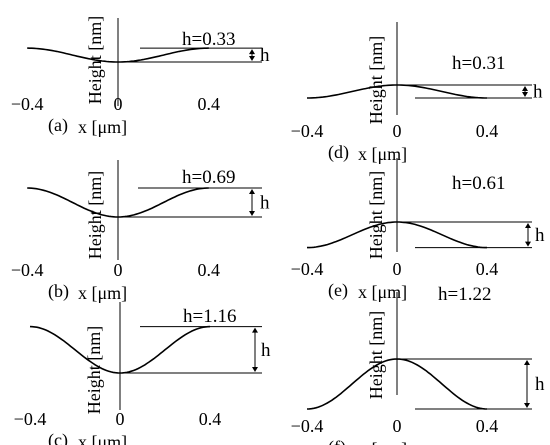 The image size is (550, 445). I want to click on h-value-label: h=0.33, so click(208, 39).